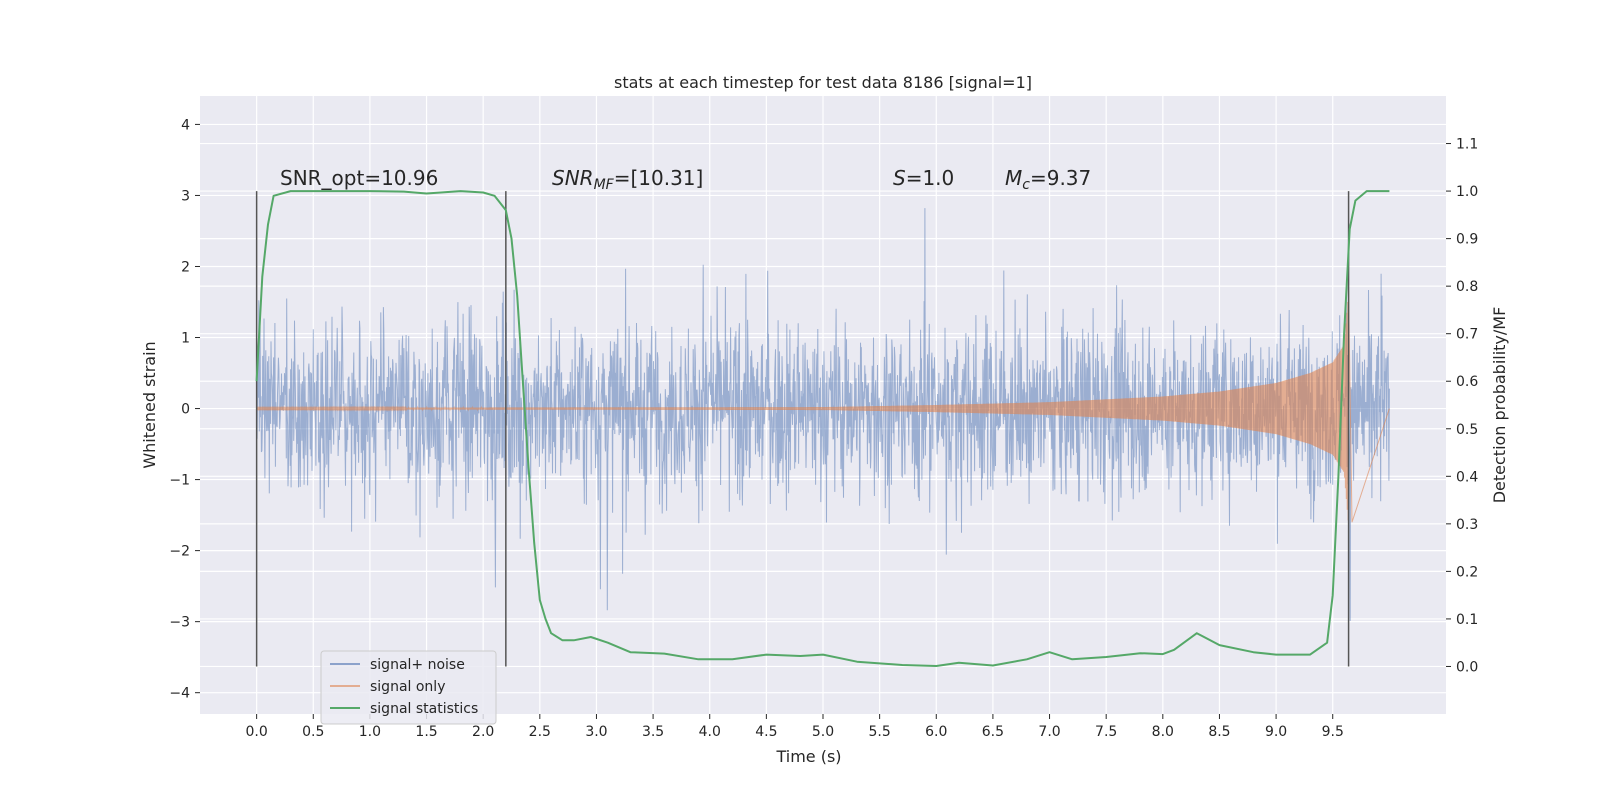  Describe the element at coordinates (710, 732) in the screenshot. I see `x-tick-label: 4.0` at that location.